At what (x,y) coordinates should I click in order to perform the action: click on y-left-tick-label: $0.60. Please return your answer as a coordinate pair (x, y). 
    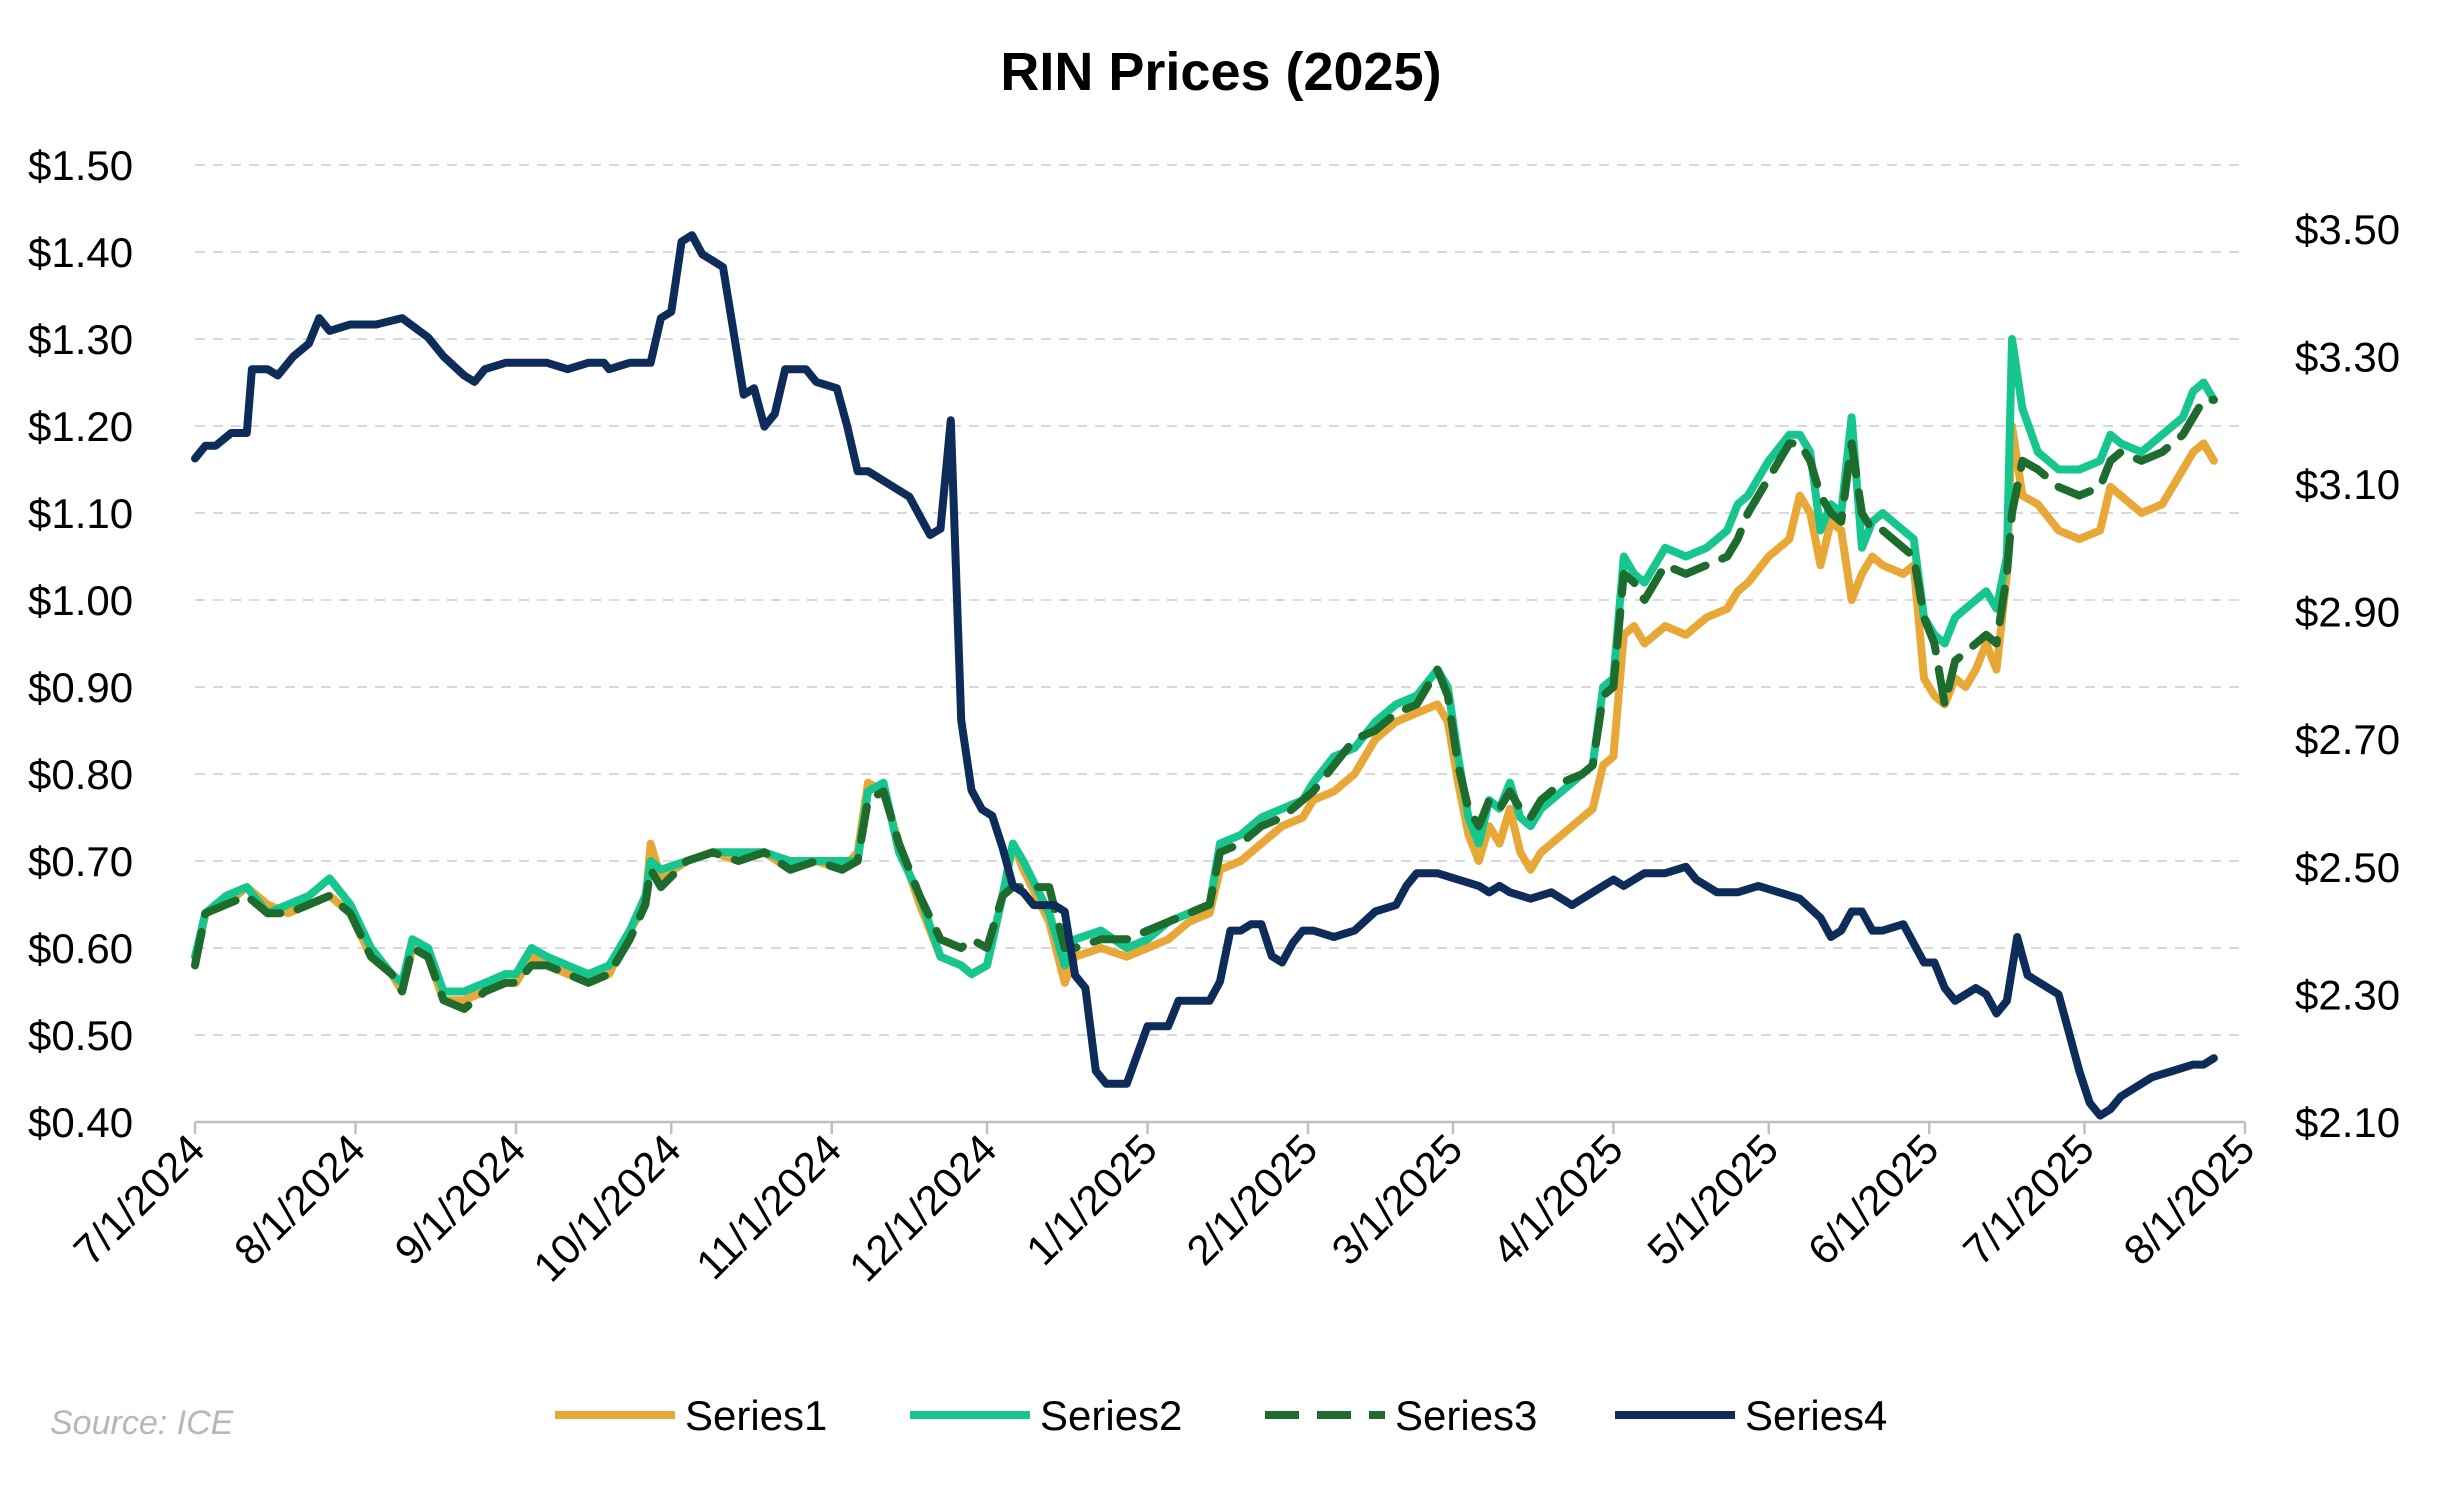
    Looking at the image, I should click on (80, 948).